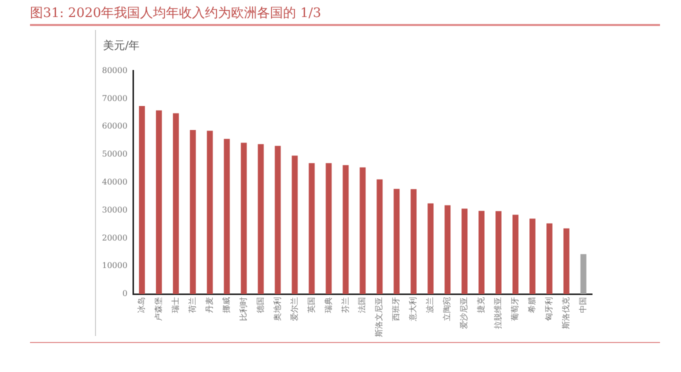 The height and width of the screenshot is (372, 681). I want to click on y-axis-title: 美元/年, so click(121, 45).